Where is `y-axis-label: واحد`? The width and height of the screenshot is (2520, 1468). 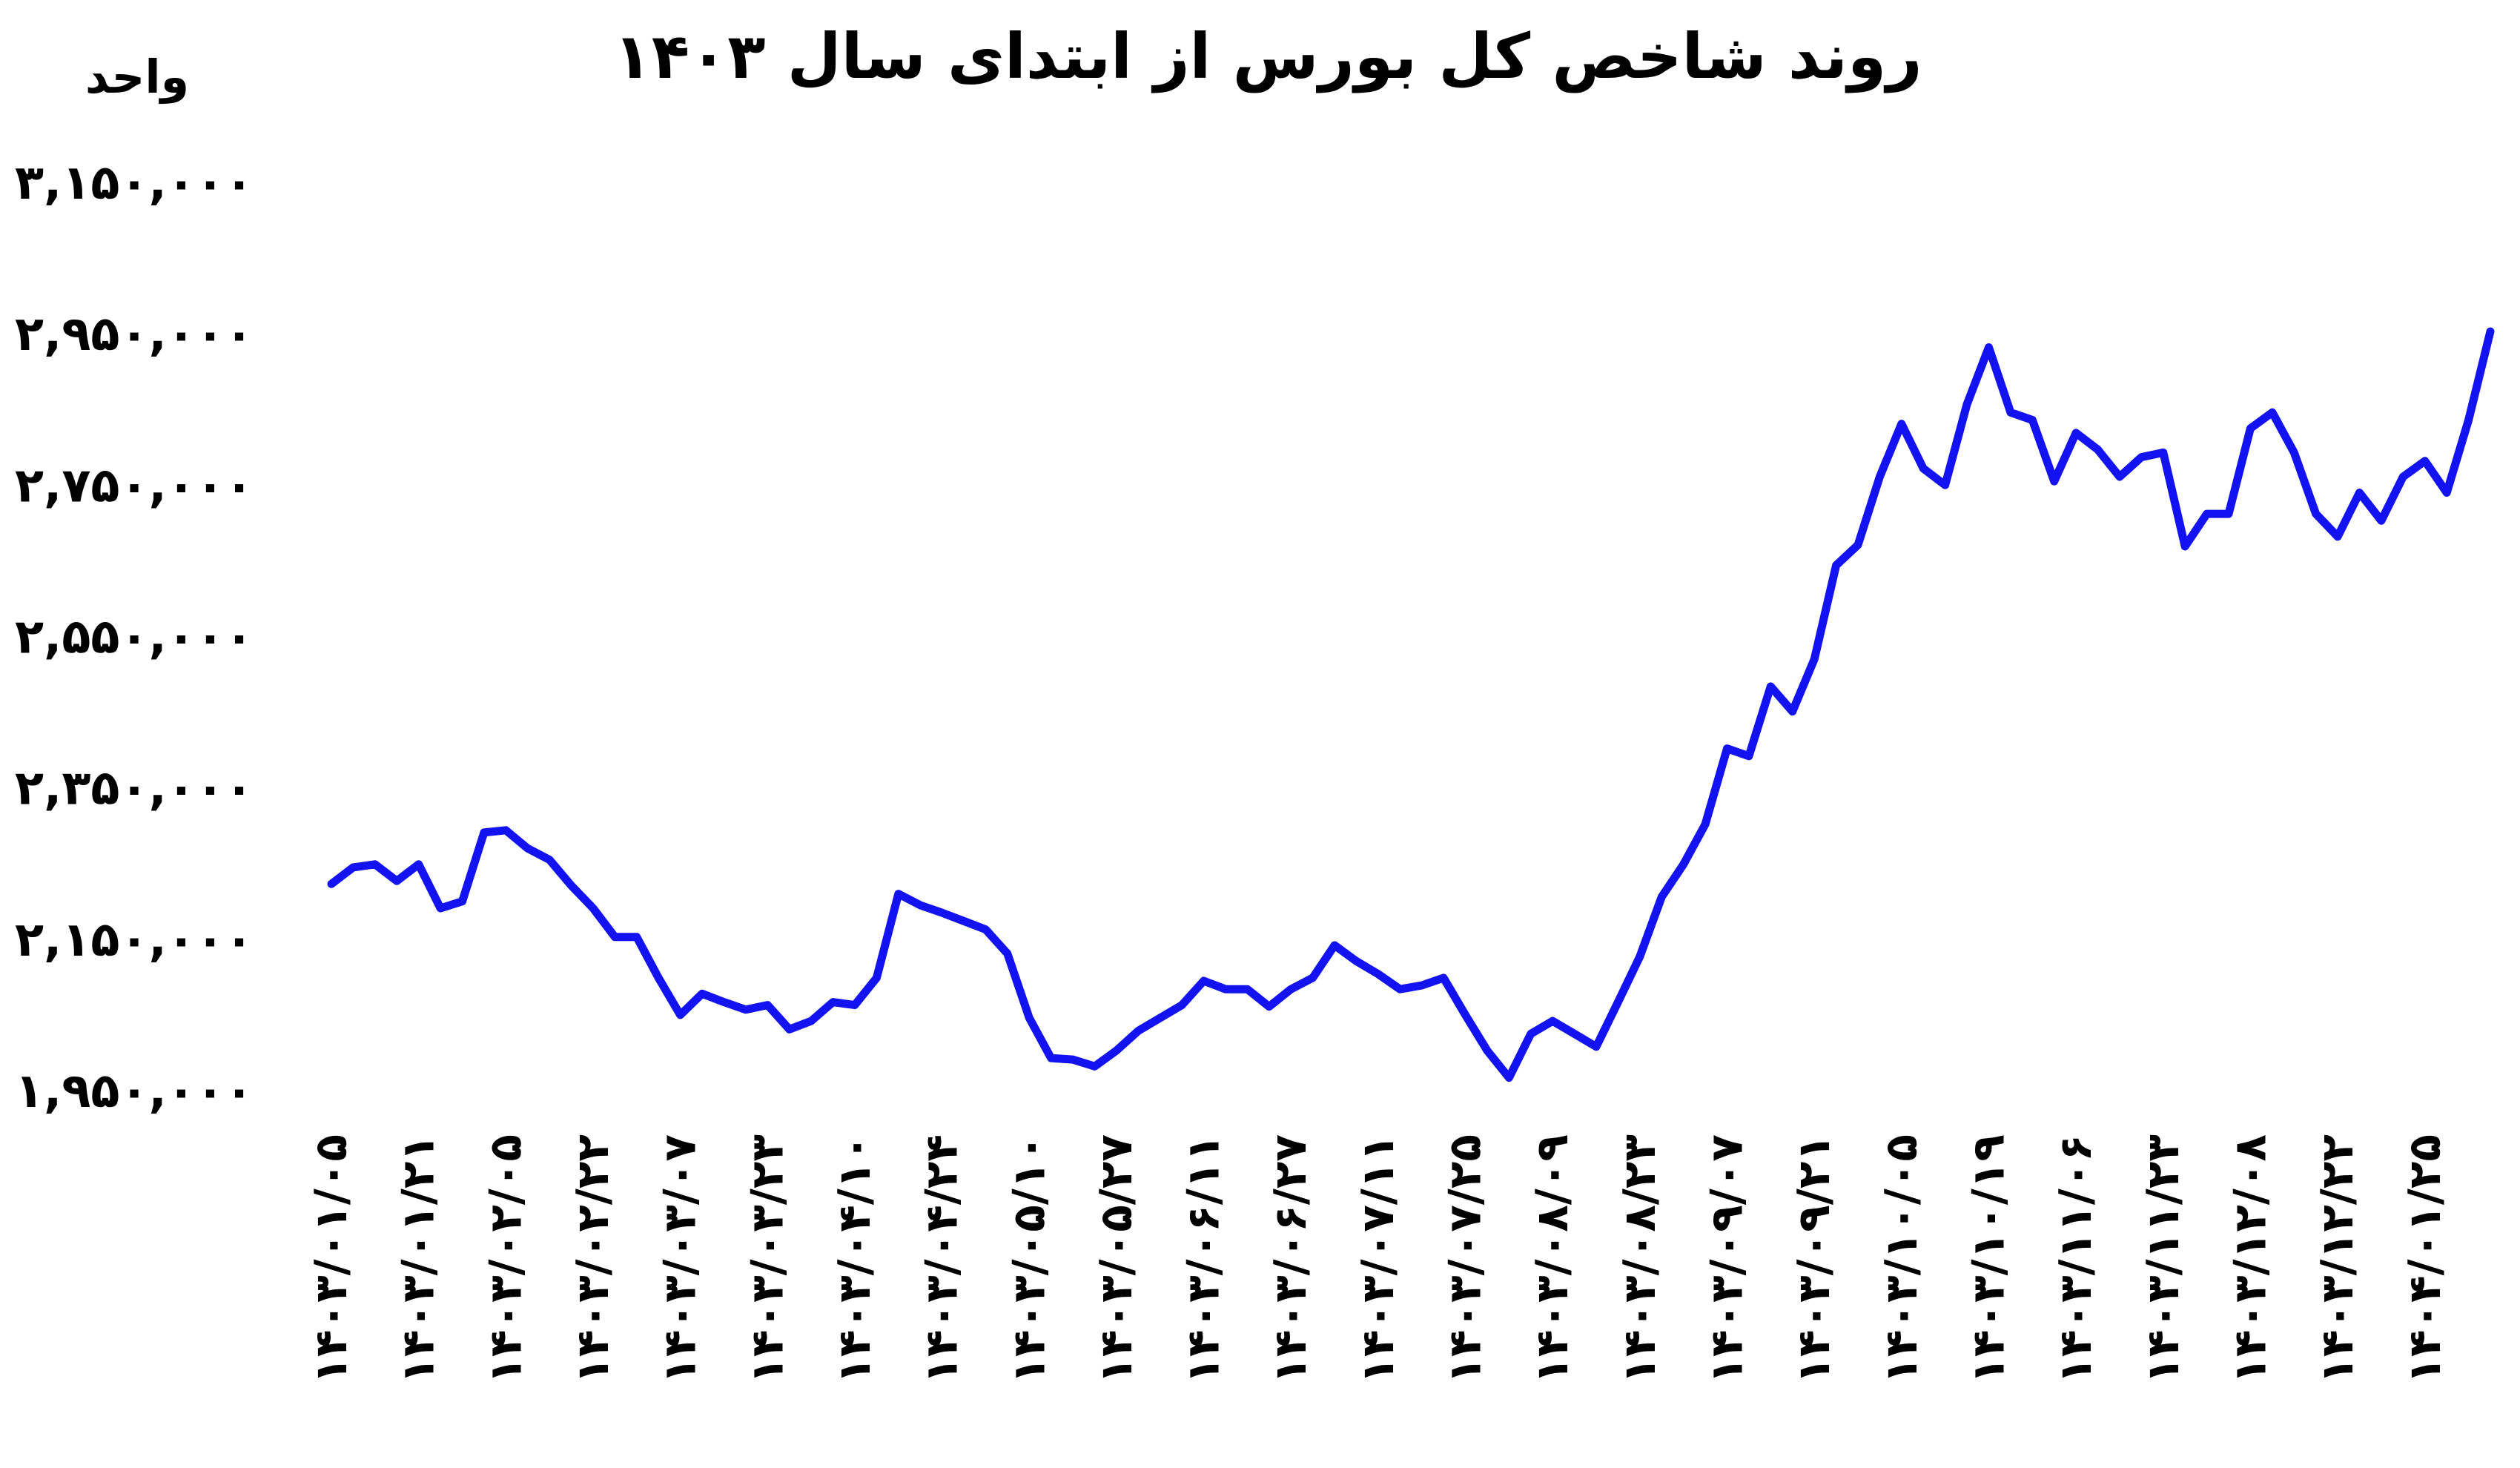 y-axis-label: واحد is located at coordinates (137, 77).